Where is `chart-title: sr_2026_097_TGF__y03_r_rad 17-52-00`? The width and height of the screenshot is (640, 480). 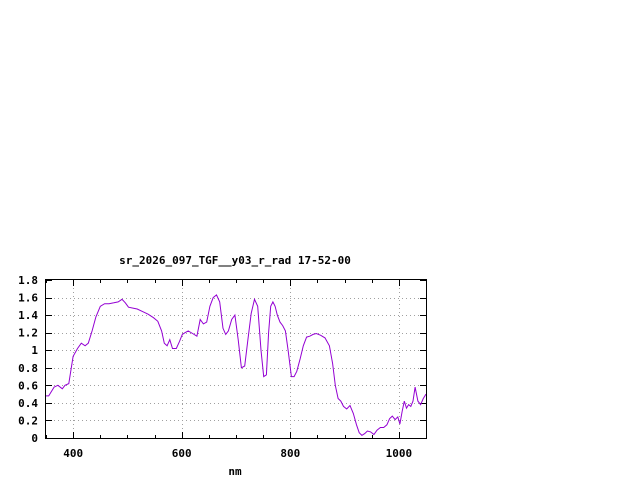 chart-title: sr_2026_097_TGF__y03_r_rad 17-52-00 is located at coordinates (235, 260).